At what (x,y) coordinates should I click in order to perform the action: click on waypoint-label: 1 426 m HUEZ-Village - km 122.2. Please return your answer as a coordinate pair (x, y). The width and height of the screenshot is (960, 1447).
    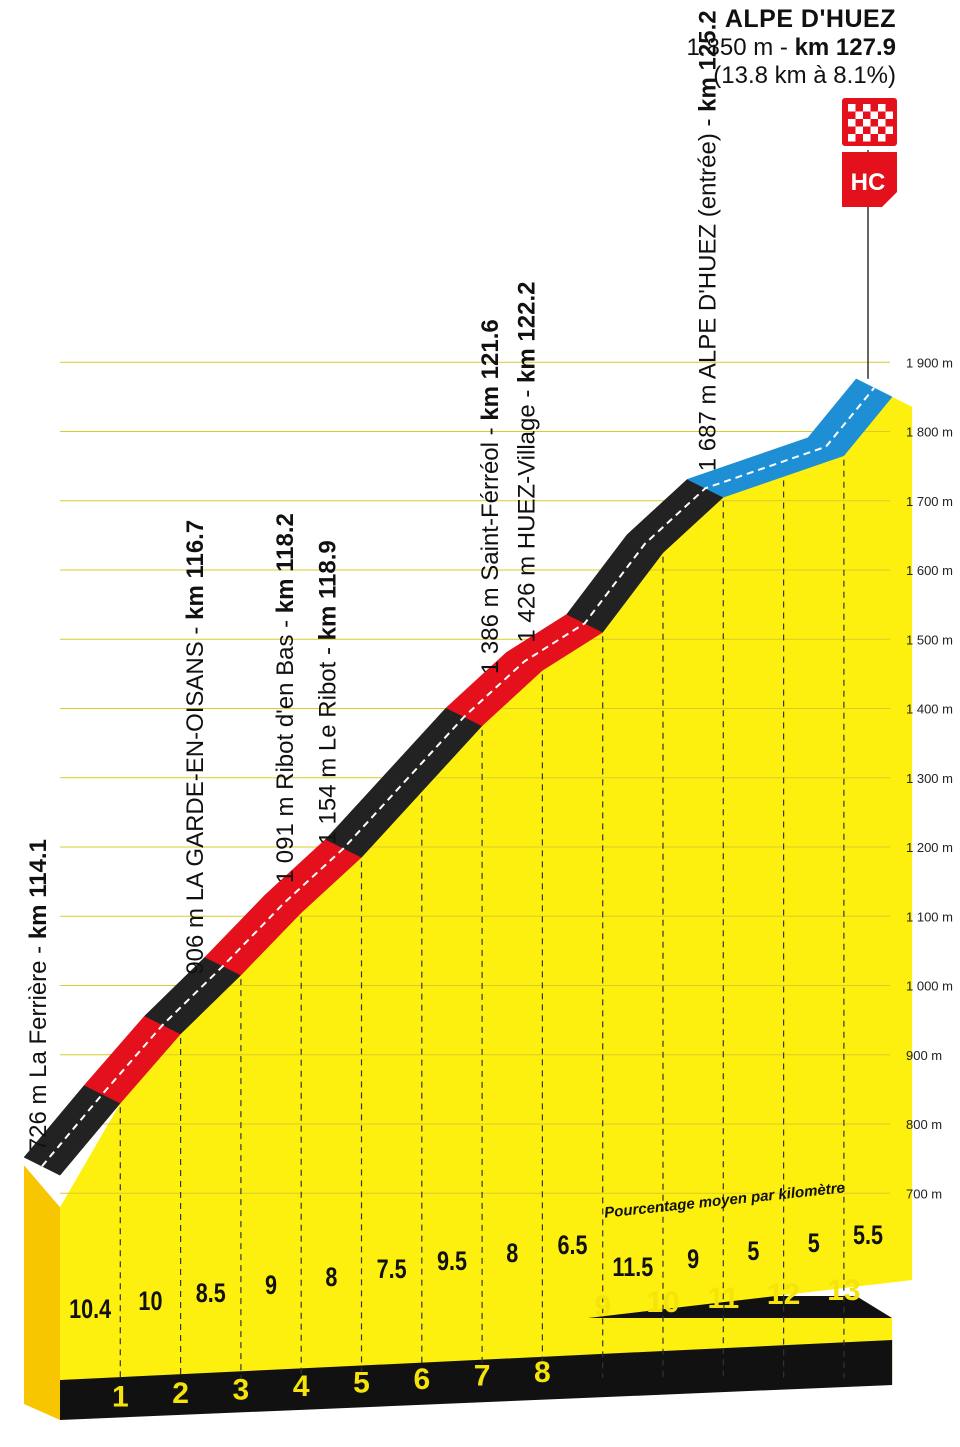
    Looking at the image, I should click on (526, 462).